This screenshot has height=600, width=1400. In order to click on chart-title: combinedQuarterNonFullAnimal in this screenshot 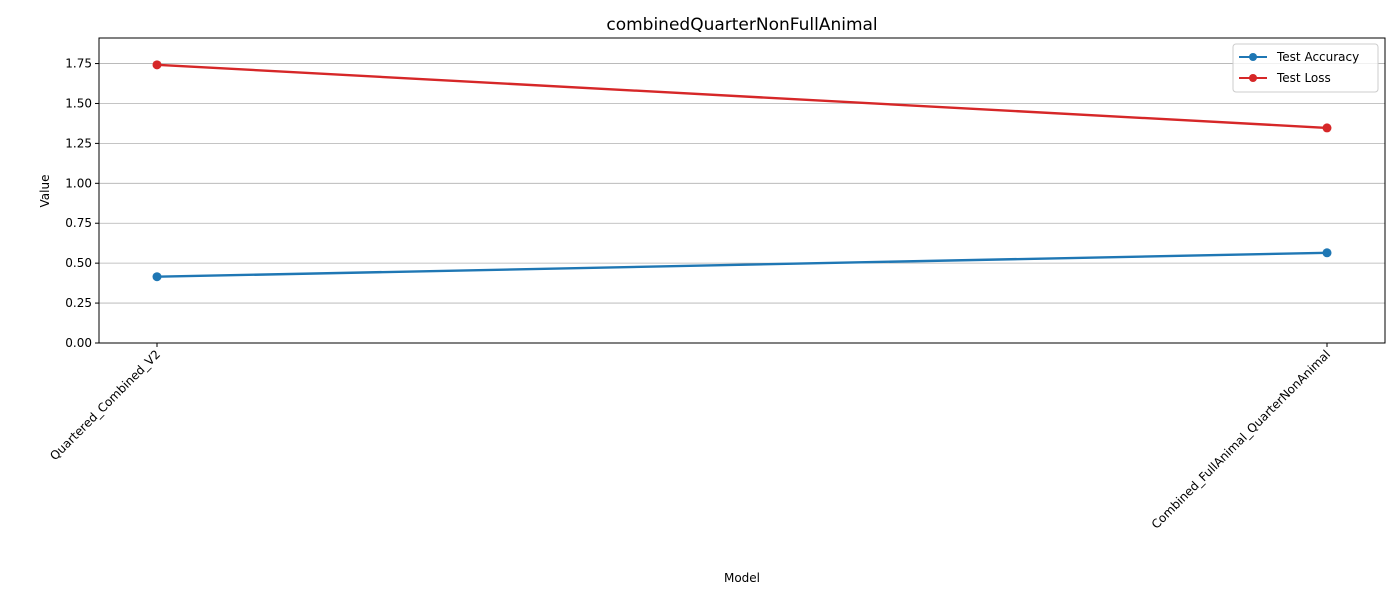, I will do `click(741, 25)`.